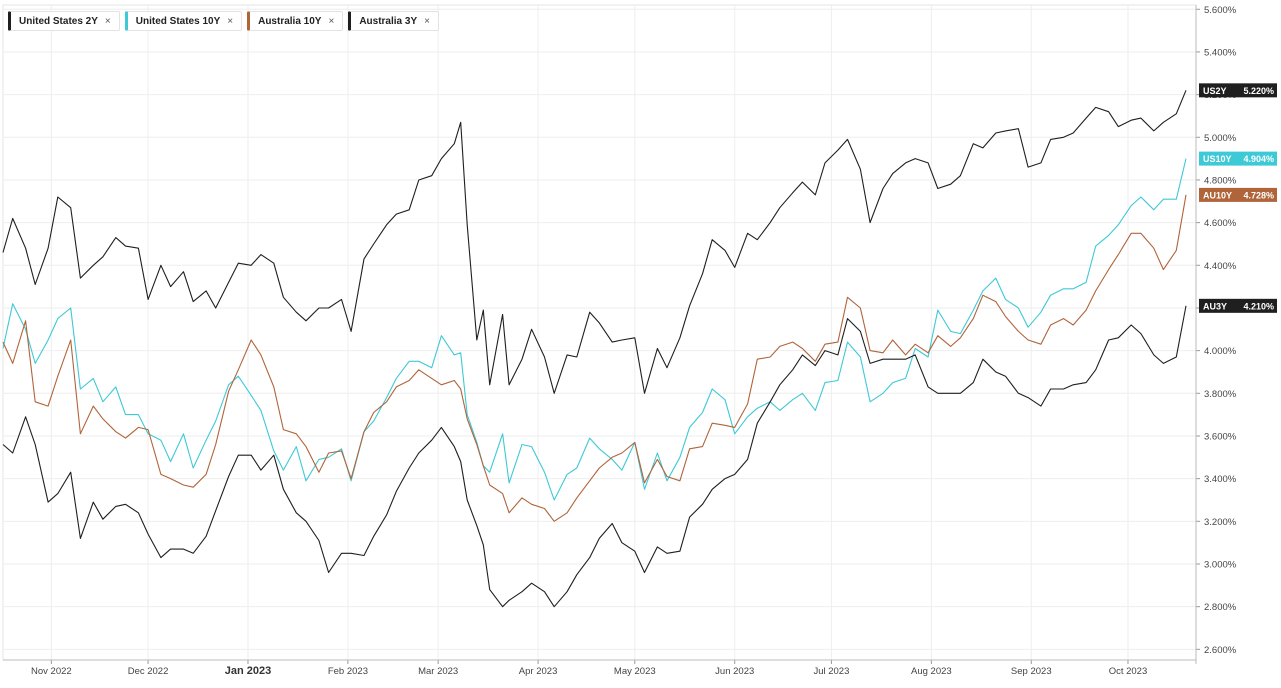 The image size is (1281, 688). What do you see at coordinates (734, 671) in the screenshot?
I see `x-tick-label: Jun 2023` at bounding box center [734, 671].